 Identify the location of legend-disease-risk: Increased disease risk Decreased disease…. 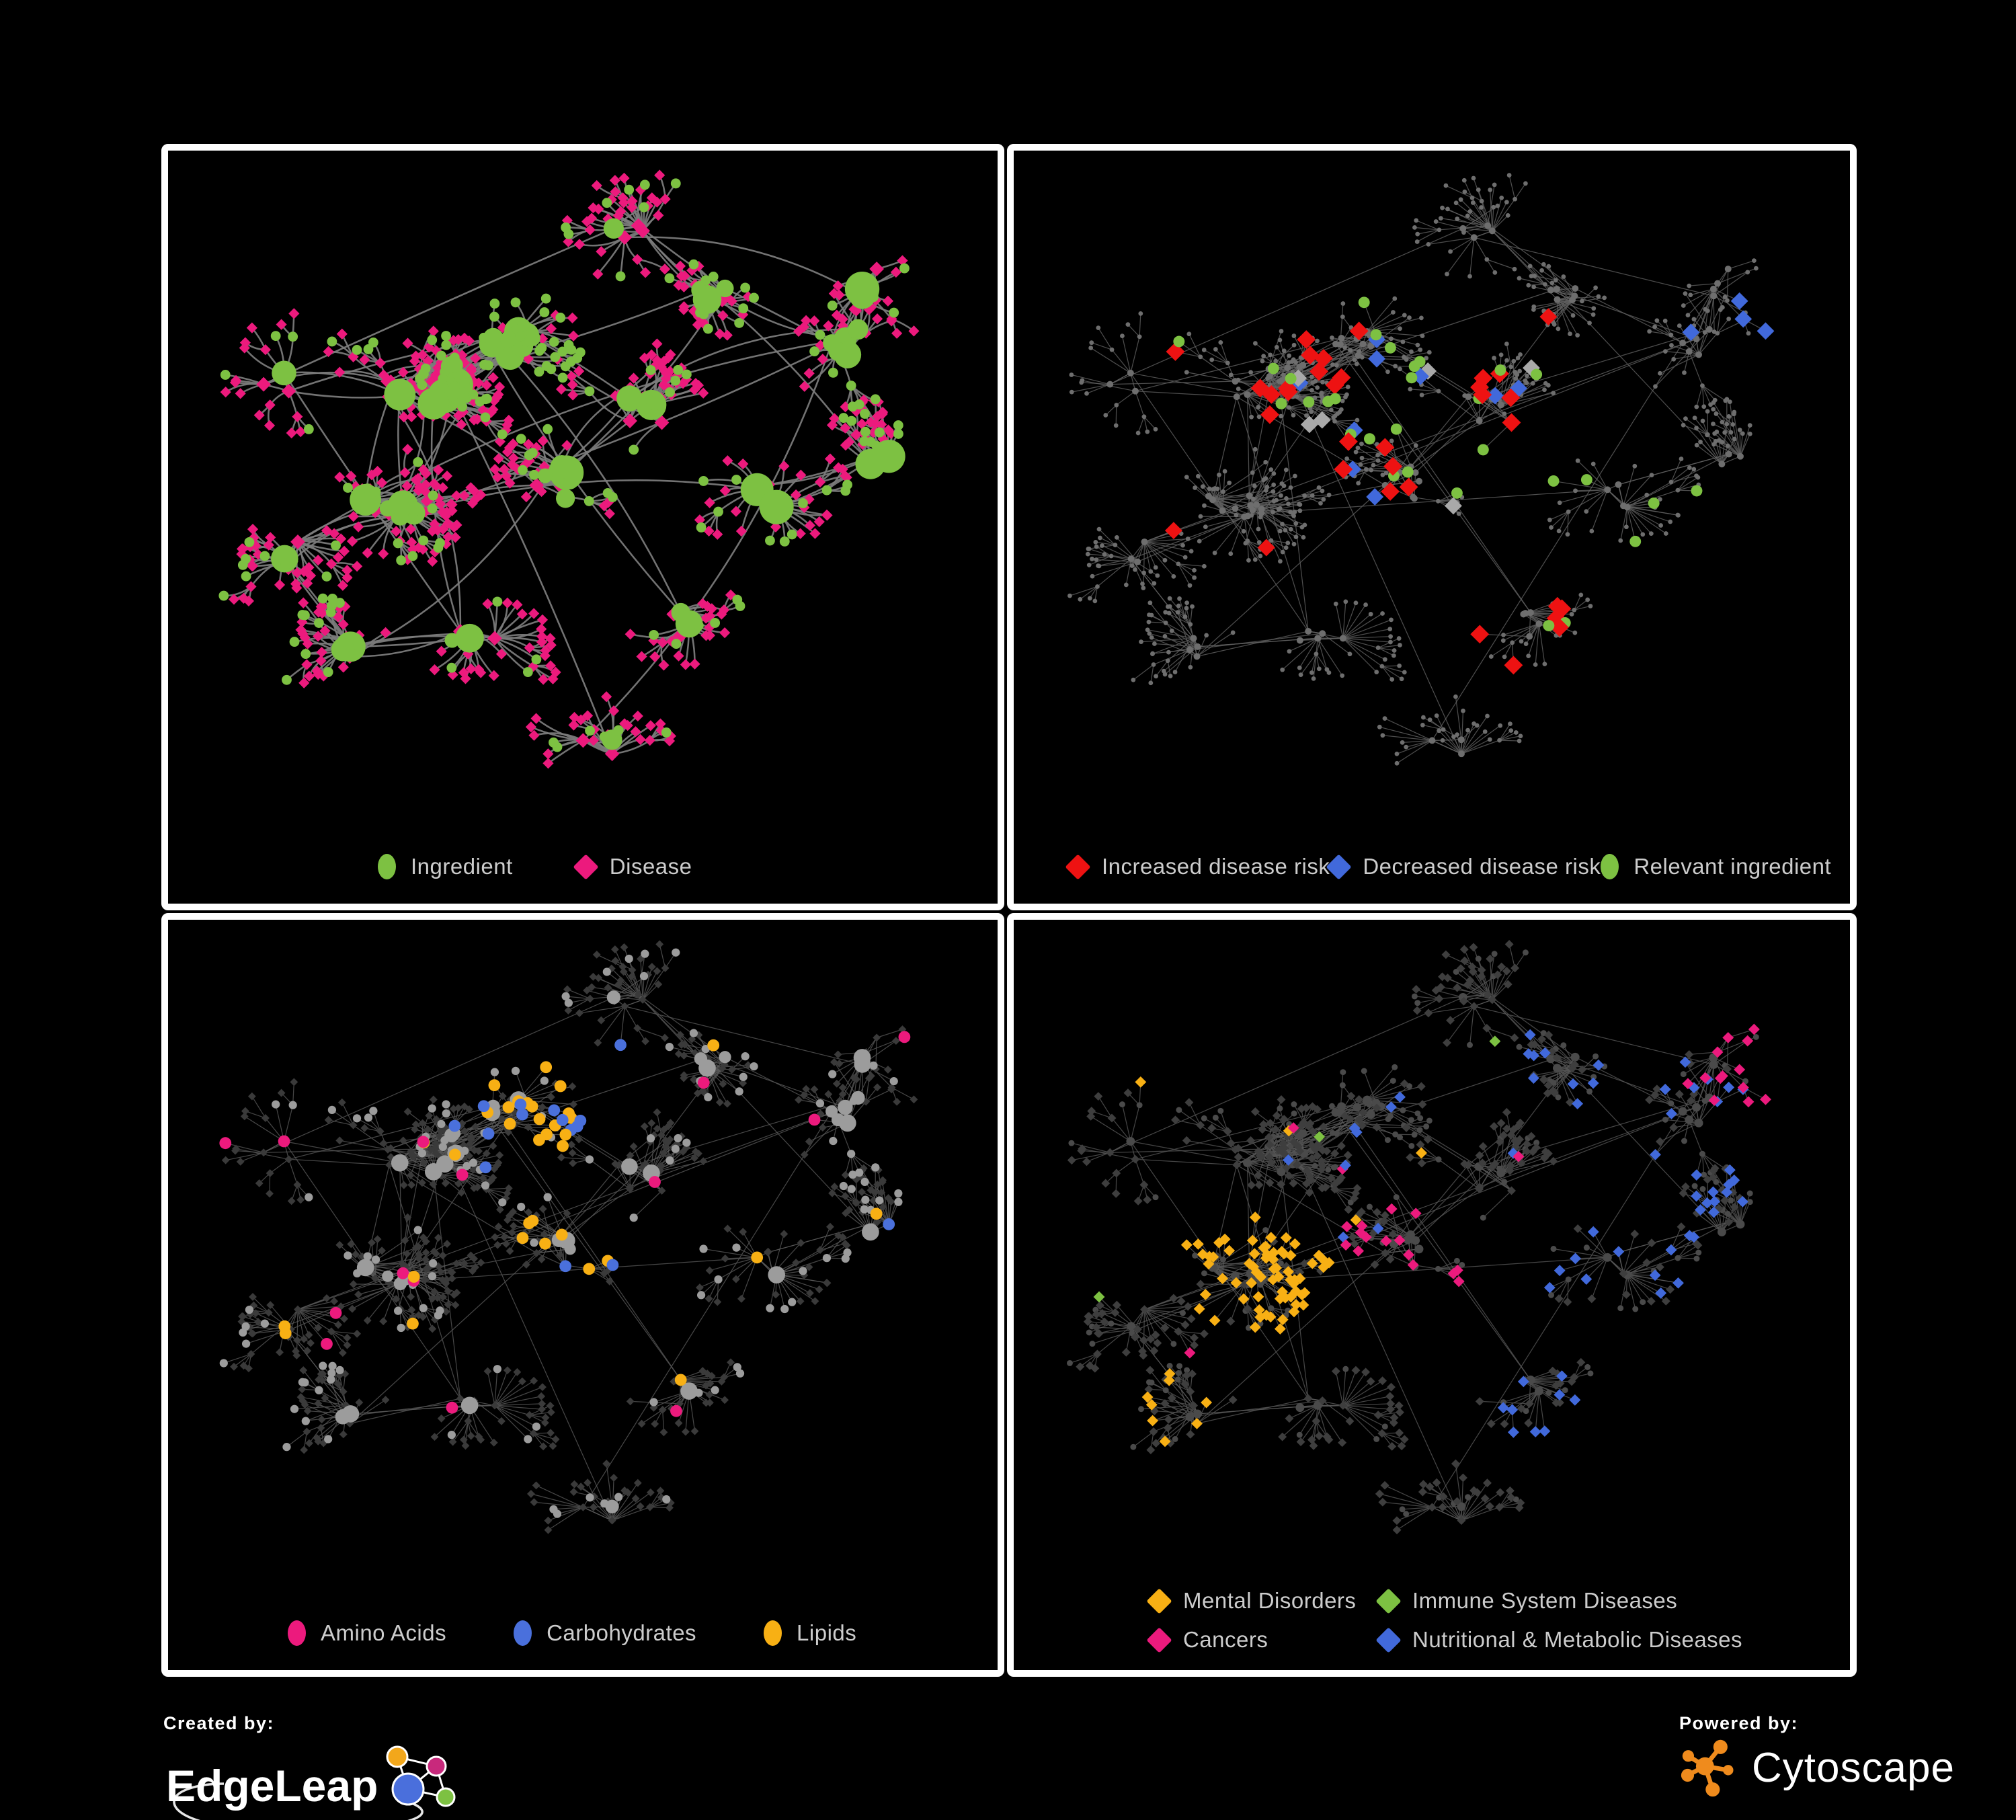
(1432, 866).